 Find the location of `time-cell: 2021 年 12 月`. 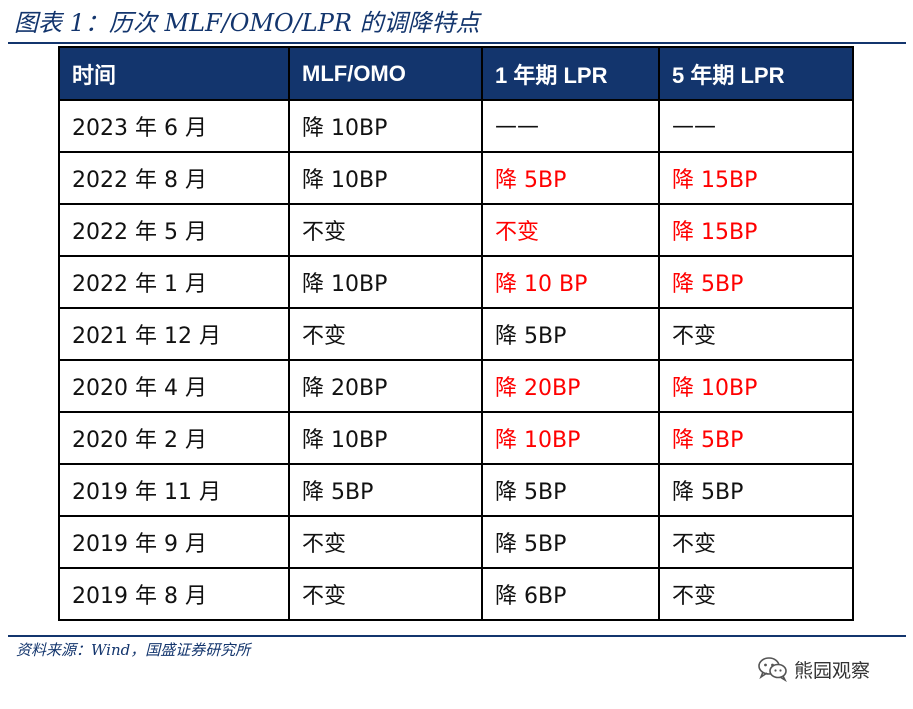

time-cell: 2021 年 12 月 is located at coordinates (174, 334).